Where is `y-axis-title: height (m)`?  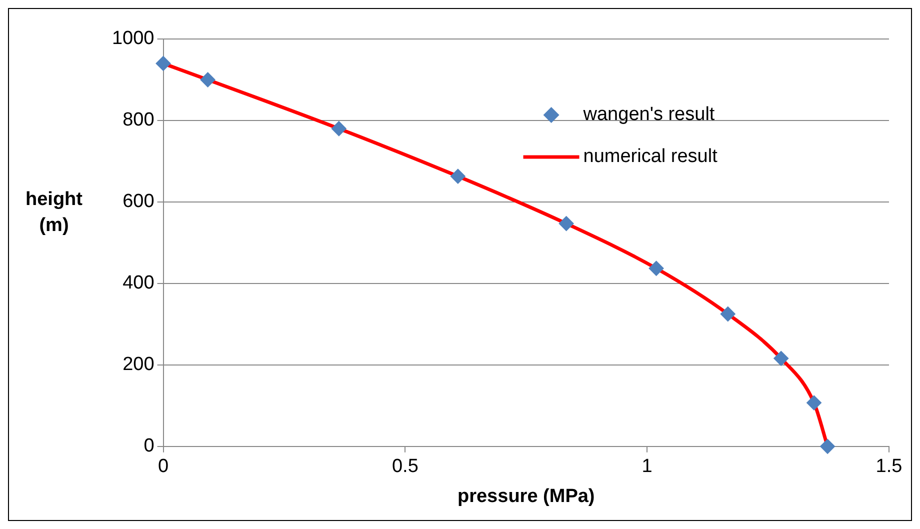 y-axis-title: height (m) is located at coordinates (55, 212).